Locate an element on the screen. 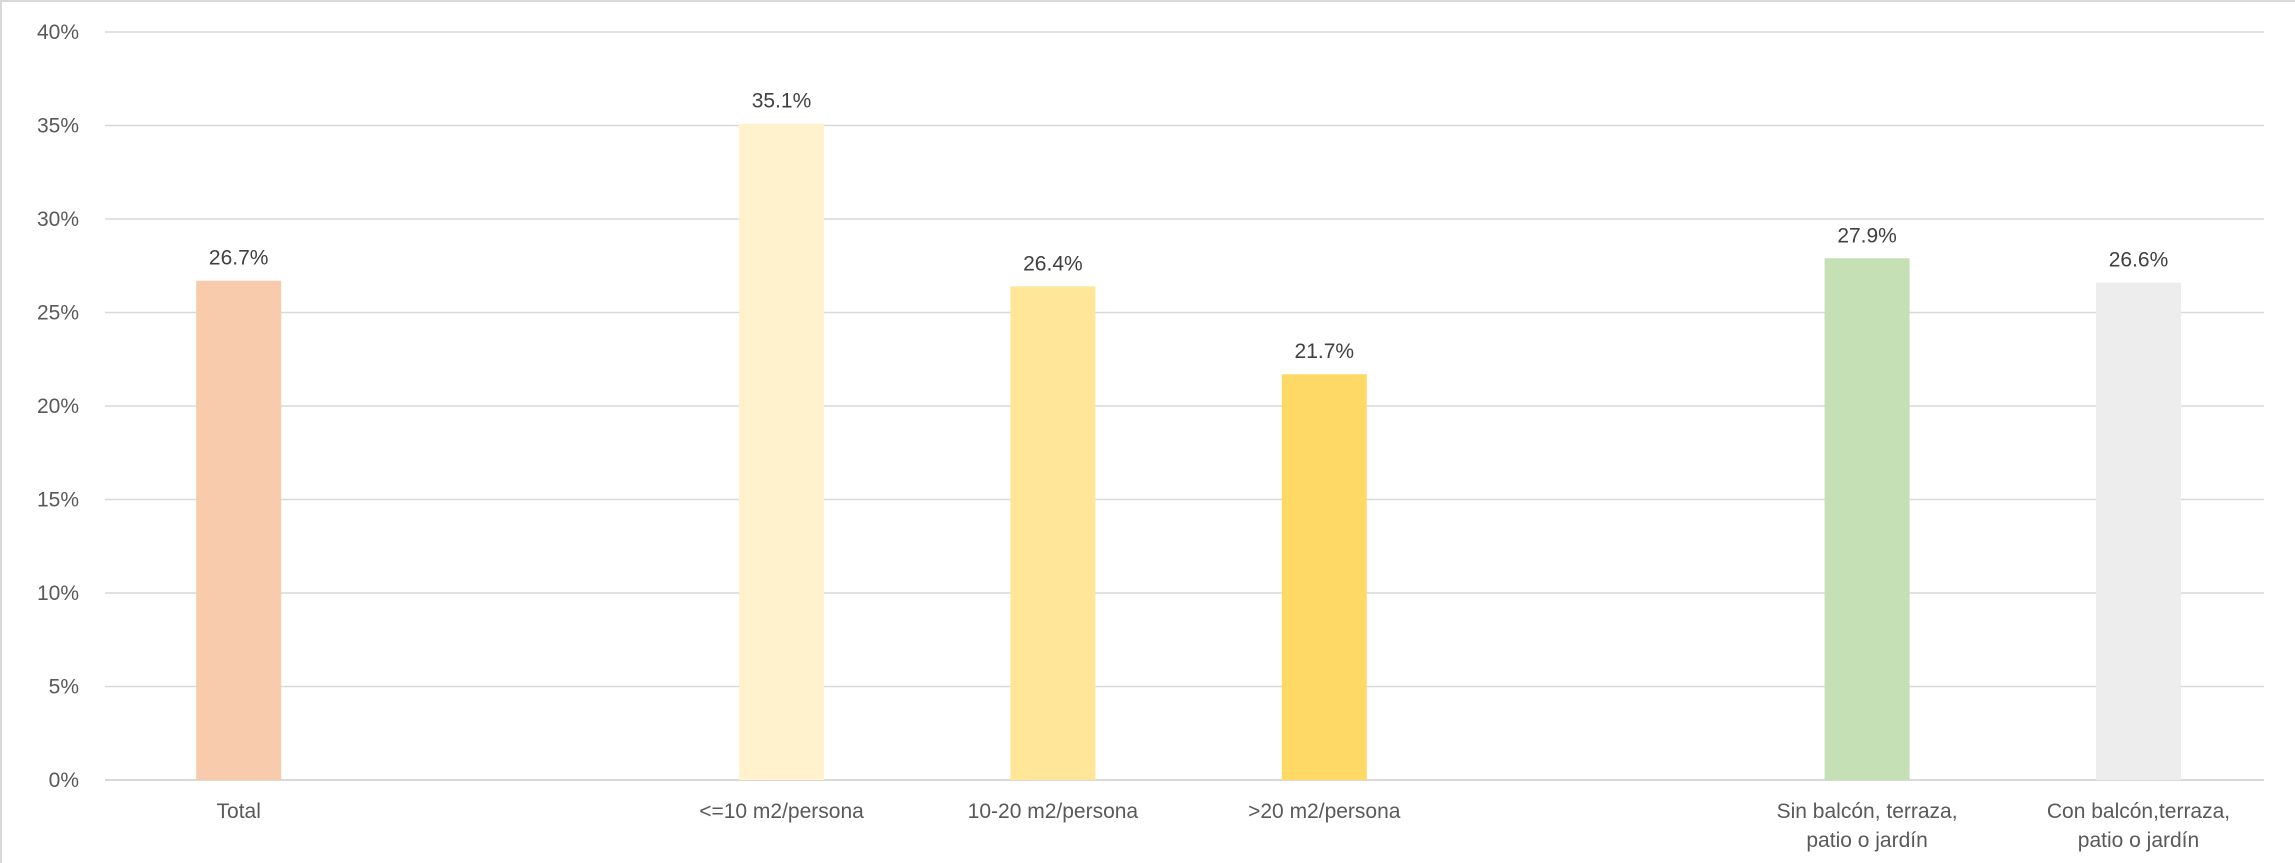 The height and width of the screenshot is (863, 2295). y-tick-label: 0% is located at coordinates (64, 780).